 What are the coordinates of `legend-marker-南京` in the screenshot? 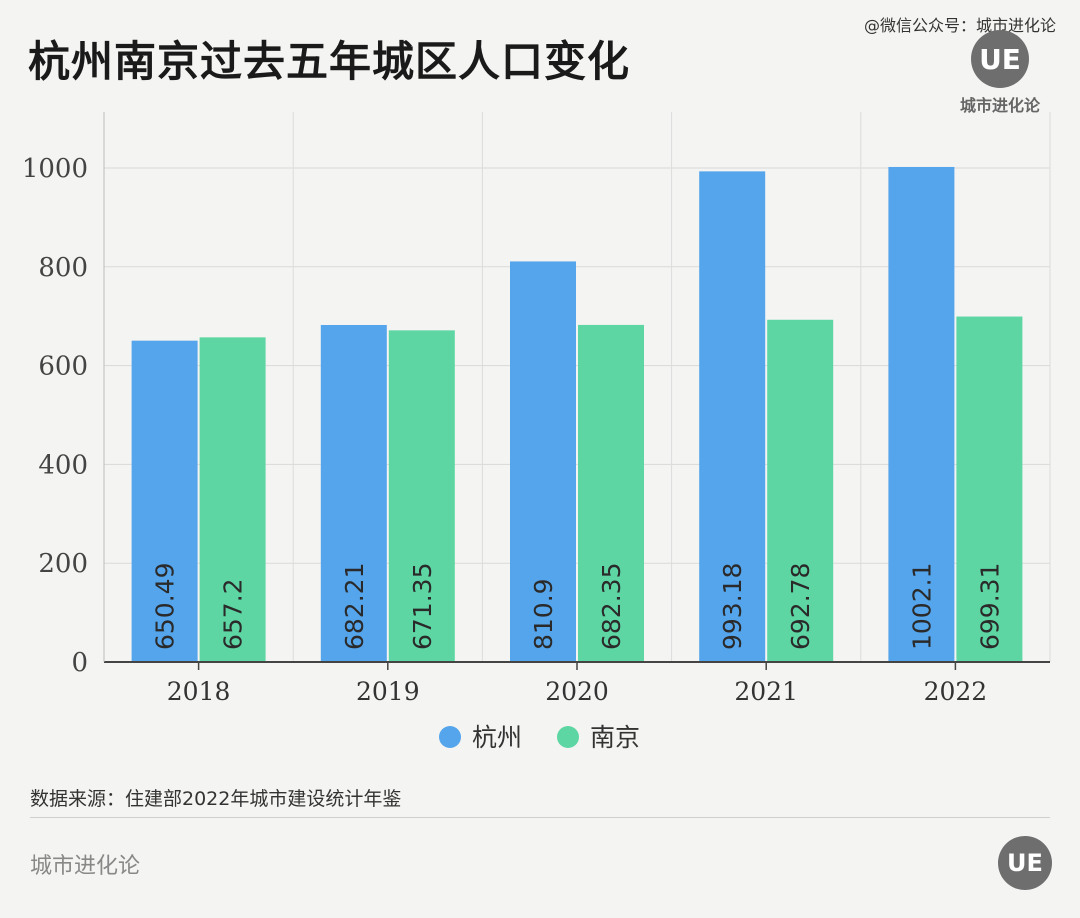 It's located at (568, 737).